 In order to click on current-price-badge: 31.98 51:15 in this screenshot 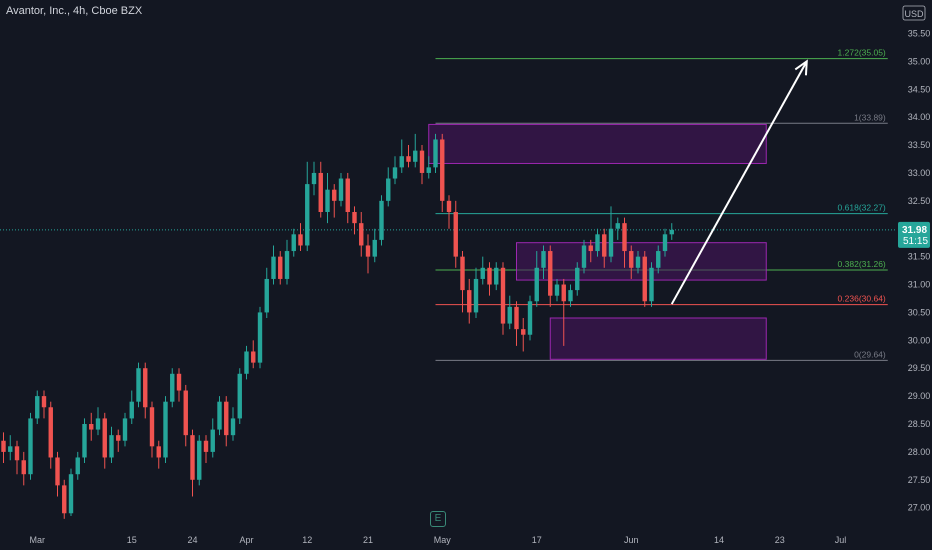, I will do `click(914, 234)`.